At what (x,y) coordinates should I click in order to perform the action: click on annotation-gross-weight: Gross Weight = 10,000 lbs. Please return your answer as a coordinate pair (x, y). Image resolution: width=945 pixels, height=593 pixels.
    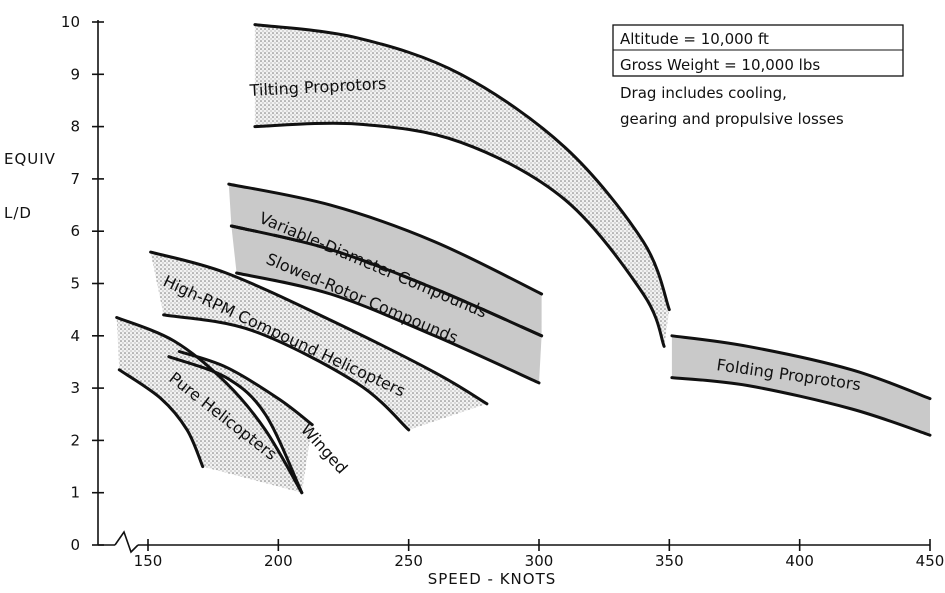
    Looking at the image, I should click on (720, 65).